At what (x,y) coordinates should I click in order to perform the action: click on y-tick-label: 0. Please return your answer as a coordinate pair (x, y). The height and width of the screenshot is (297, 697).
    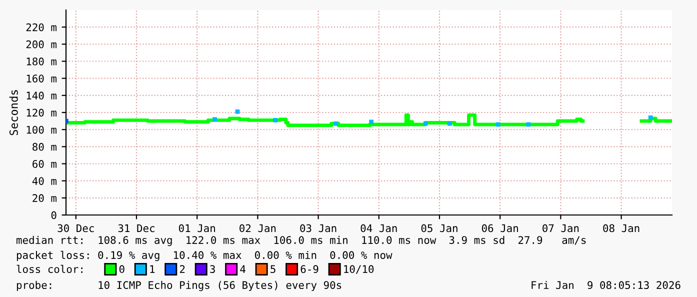
    Looking at the image, I should click on (53, 215).